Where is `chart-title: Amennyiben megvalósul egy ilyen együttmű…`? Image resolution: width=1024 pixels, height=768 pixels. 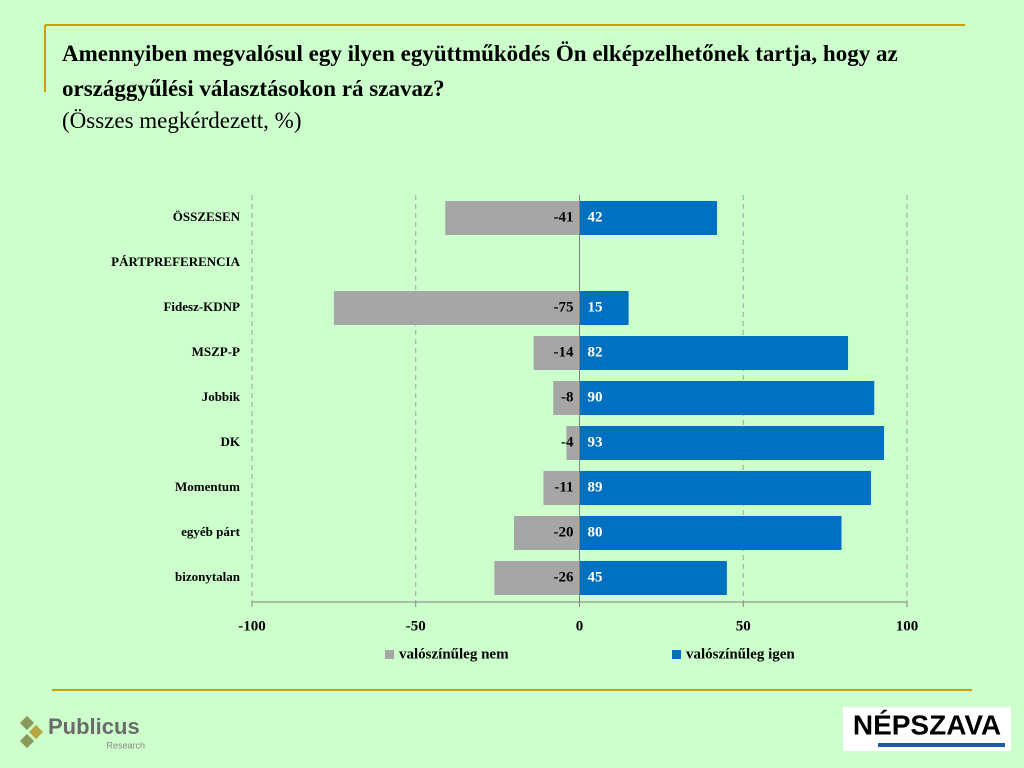
chart-title: Amennyiben megvalósul egy ilyen együttmű… is located at coordinates (480, 71).